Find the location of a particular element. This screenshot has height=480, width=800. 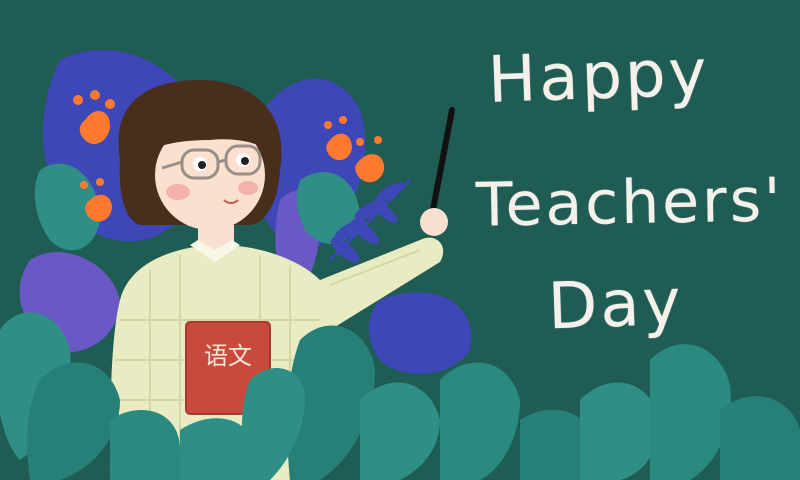

greeting-line-happy: Happy is located at coordinates (598, 77).